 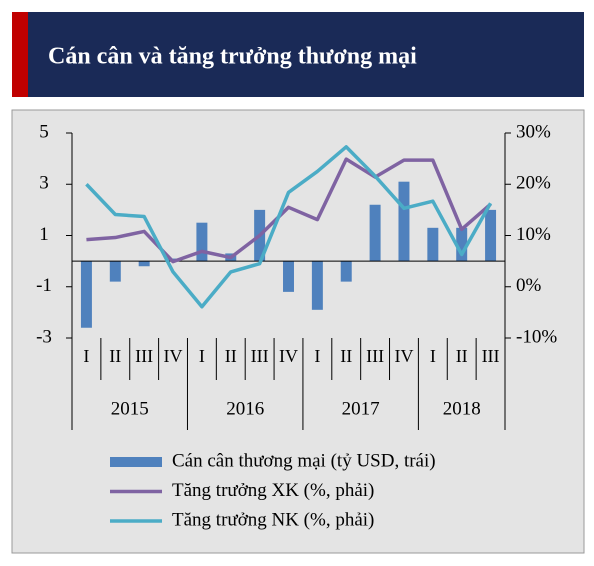 I want to click on x-group-label: 2017, so click(x=361, y=408).